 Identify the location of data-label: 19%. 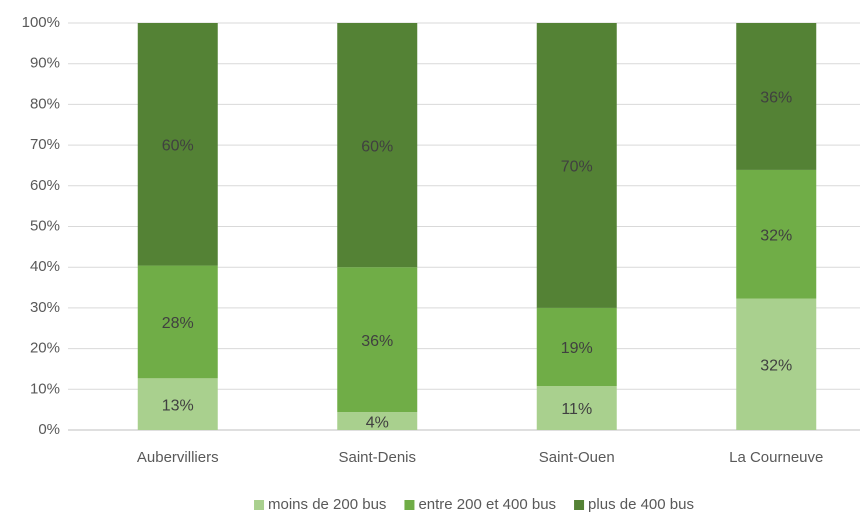
(577, 348).